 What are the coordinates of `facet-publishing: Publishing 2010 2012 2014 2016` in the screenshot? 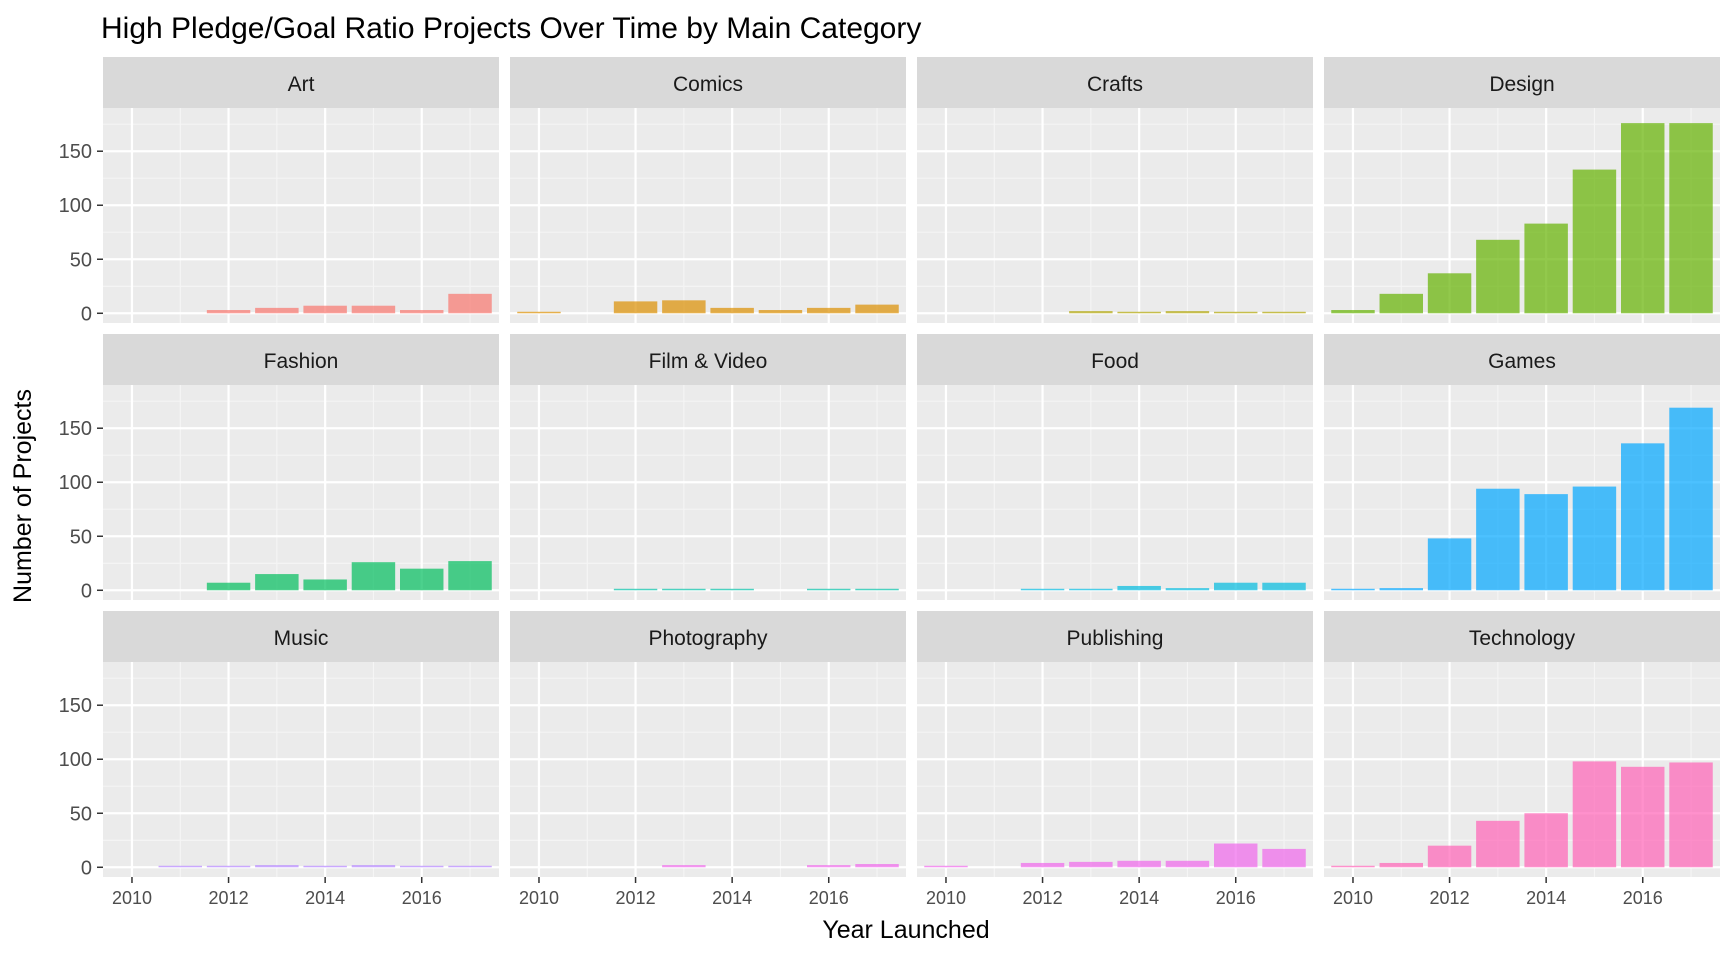 It's located at (1115, 759).